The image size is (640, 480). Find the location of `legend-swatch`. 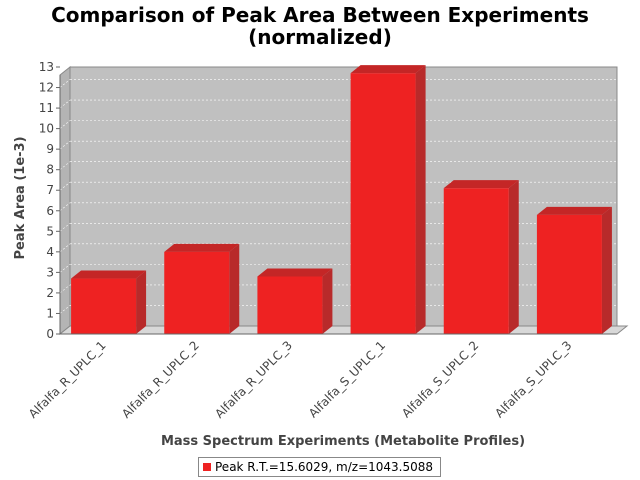

legend-swatch is located at coordinates (207, 467).